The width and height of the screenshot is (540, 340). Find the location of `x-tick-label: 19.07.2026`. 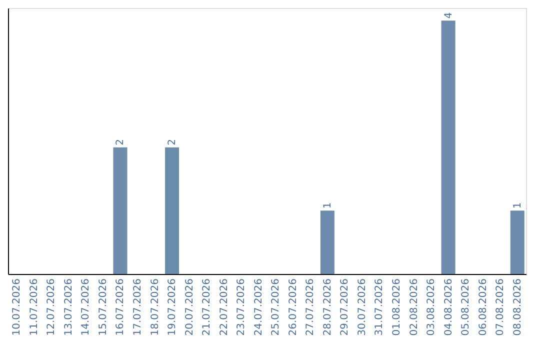

x-tick-label: 19.07.2026 is located at coordinates (172, 307).